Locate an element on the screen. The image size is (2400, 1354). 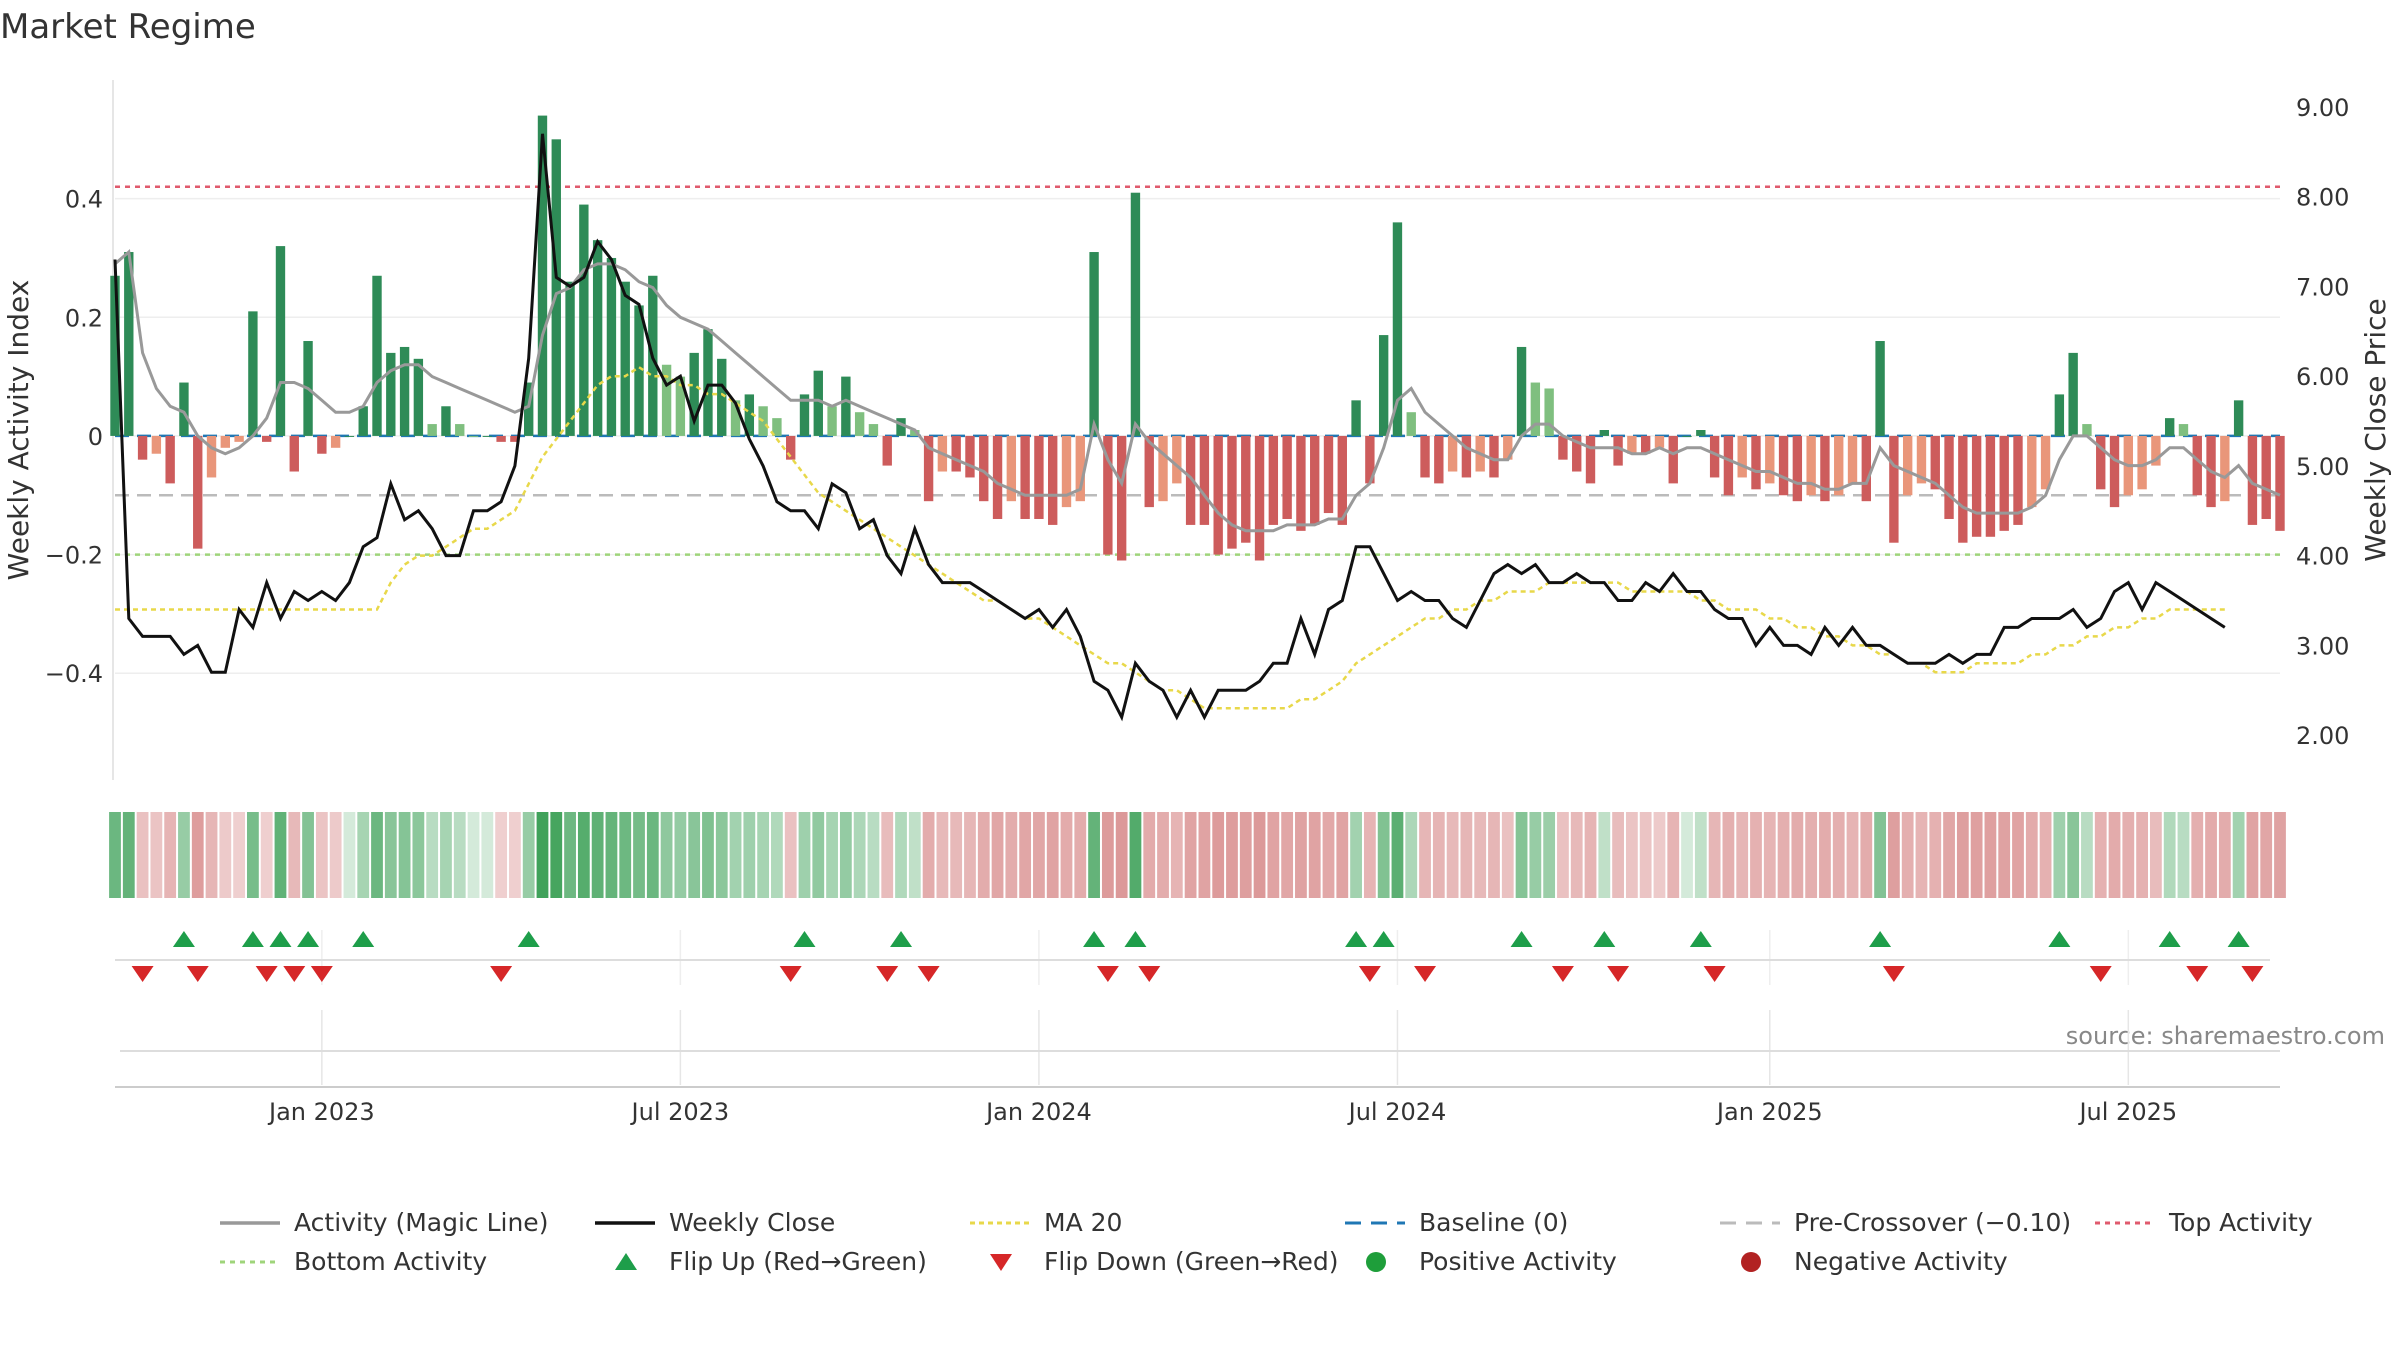
legend-label: MA 20 is located at coordinates (1083, 1222).